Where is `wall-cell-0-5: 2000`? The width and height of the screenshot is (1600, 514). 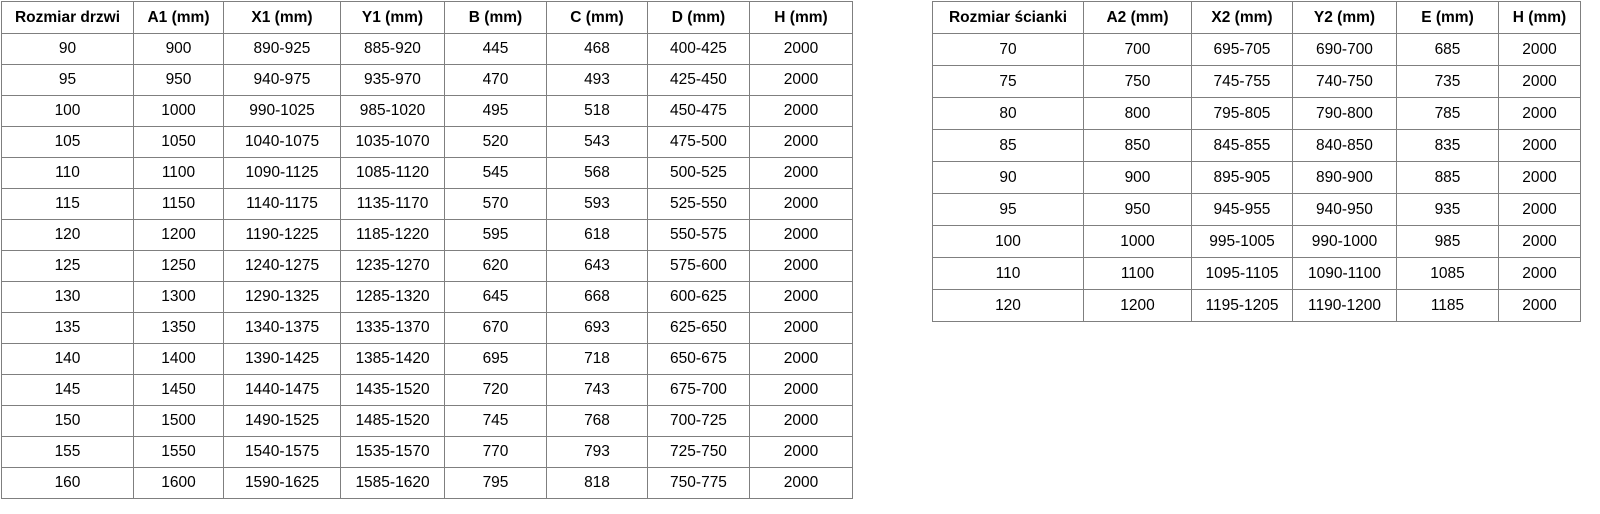 wall-cell-0-5: 2000 is located at coordinates (1539, 49).